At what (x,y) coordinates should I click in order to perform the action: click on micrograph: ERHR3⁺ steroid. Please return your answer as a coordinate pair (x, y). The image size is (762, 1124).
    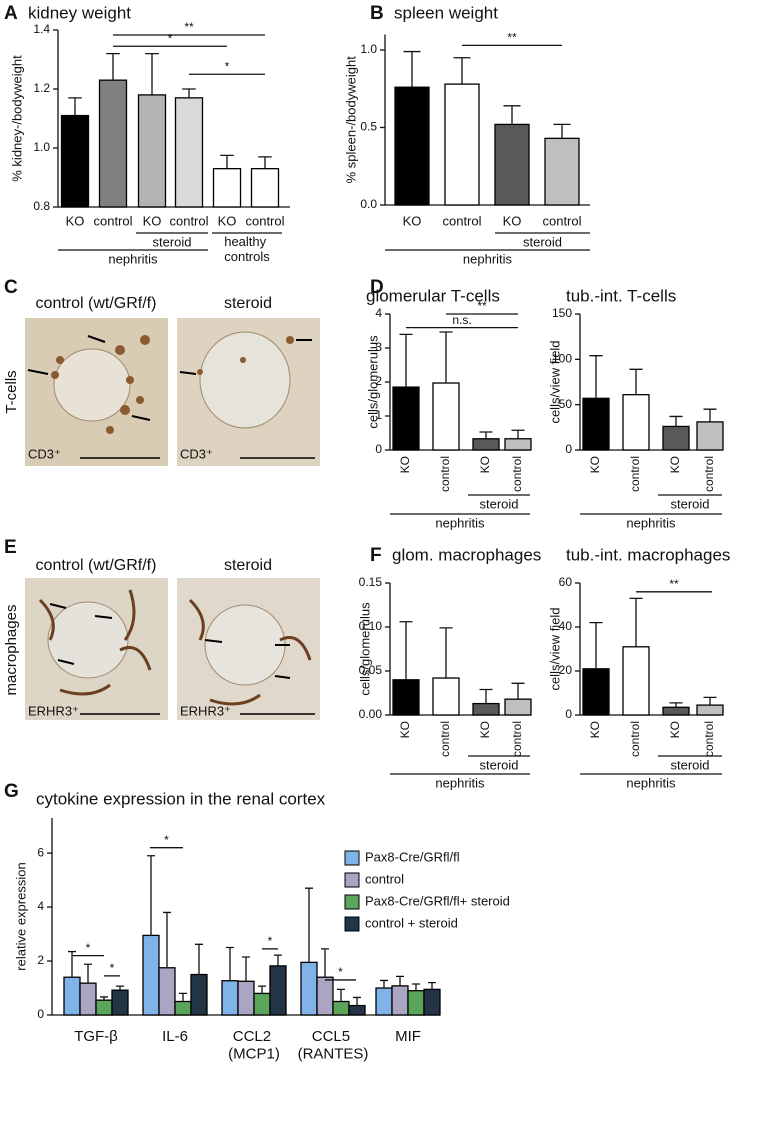
    Looking at the image, I should click on (248, 638).